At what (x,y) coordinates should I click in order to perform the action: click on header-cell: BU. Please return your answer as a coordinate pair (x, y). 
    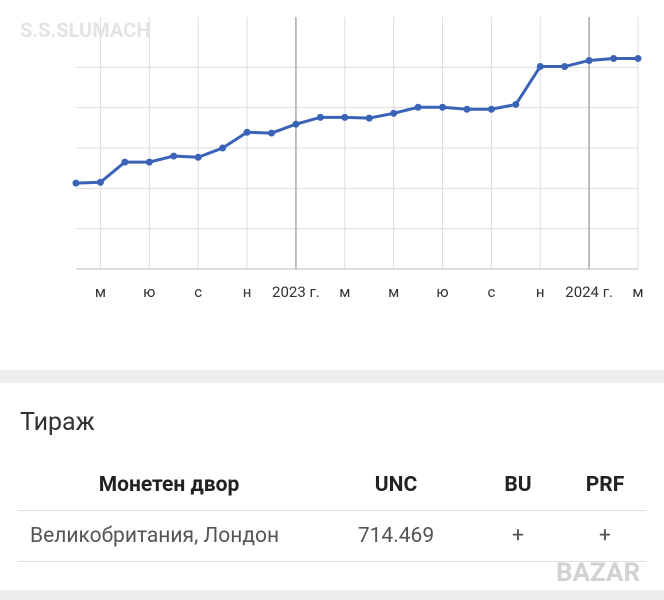
    Looking at the image, I should click on (518, 485).